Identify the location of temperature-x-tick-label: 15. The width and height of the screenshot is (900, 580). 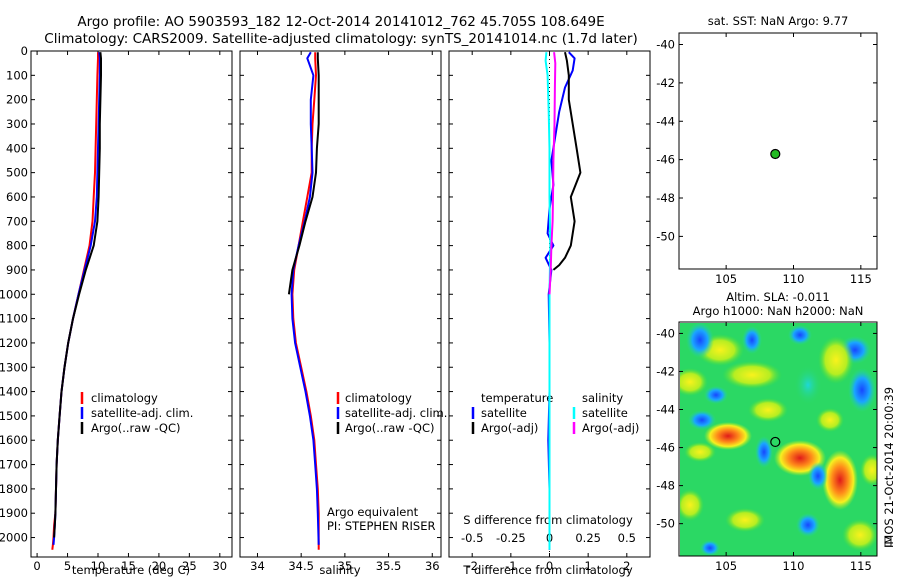
(128, 566).